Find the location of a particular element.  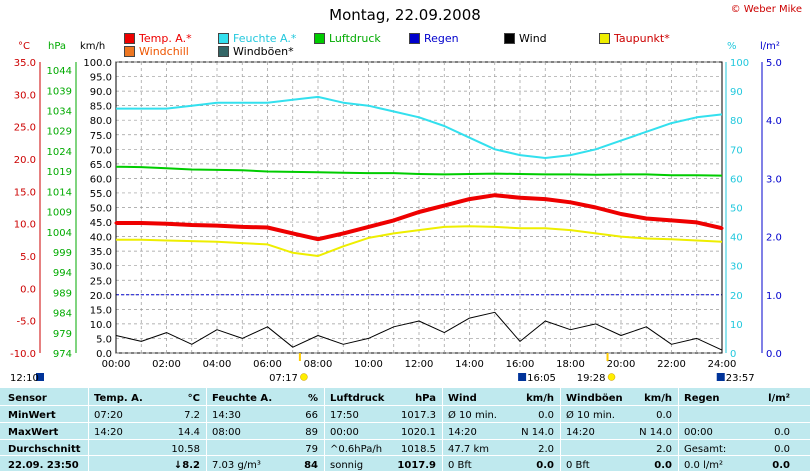

unit-percent: % is located at coordinates (732, 46).